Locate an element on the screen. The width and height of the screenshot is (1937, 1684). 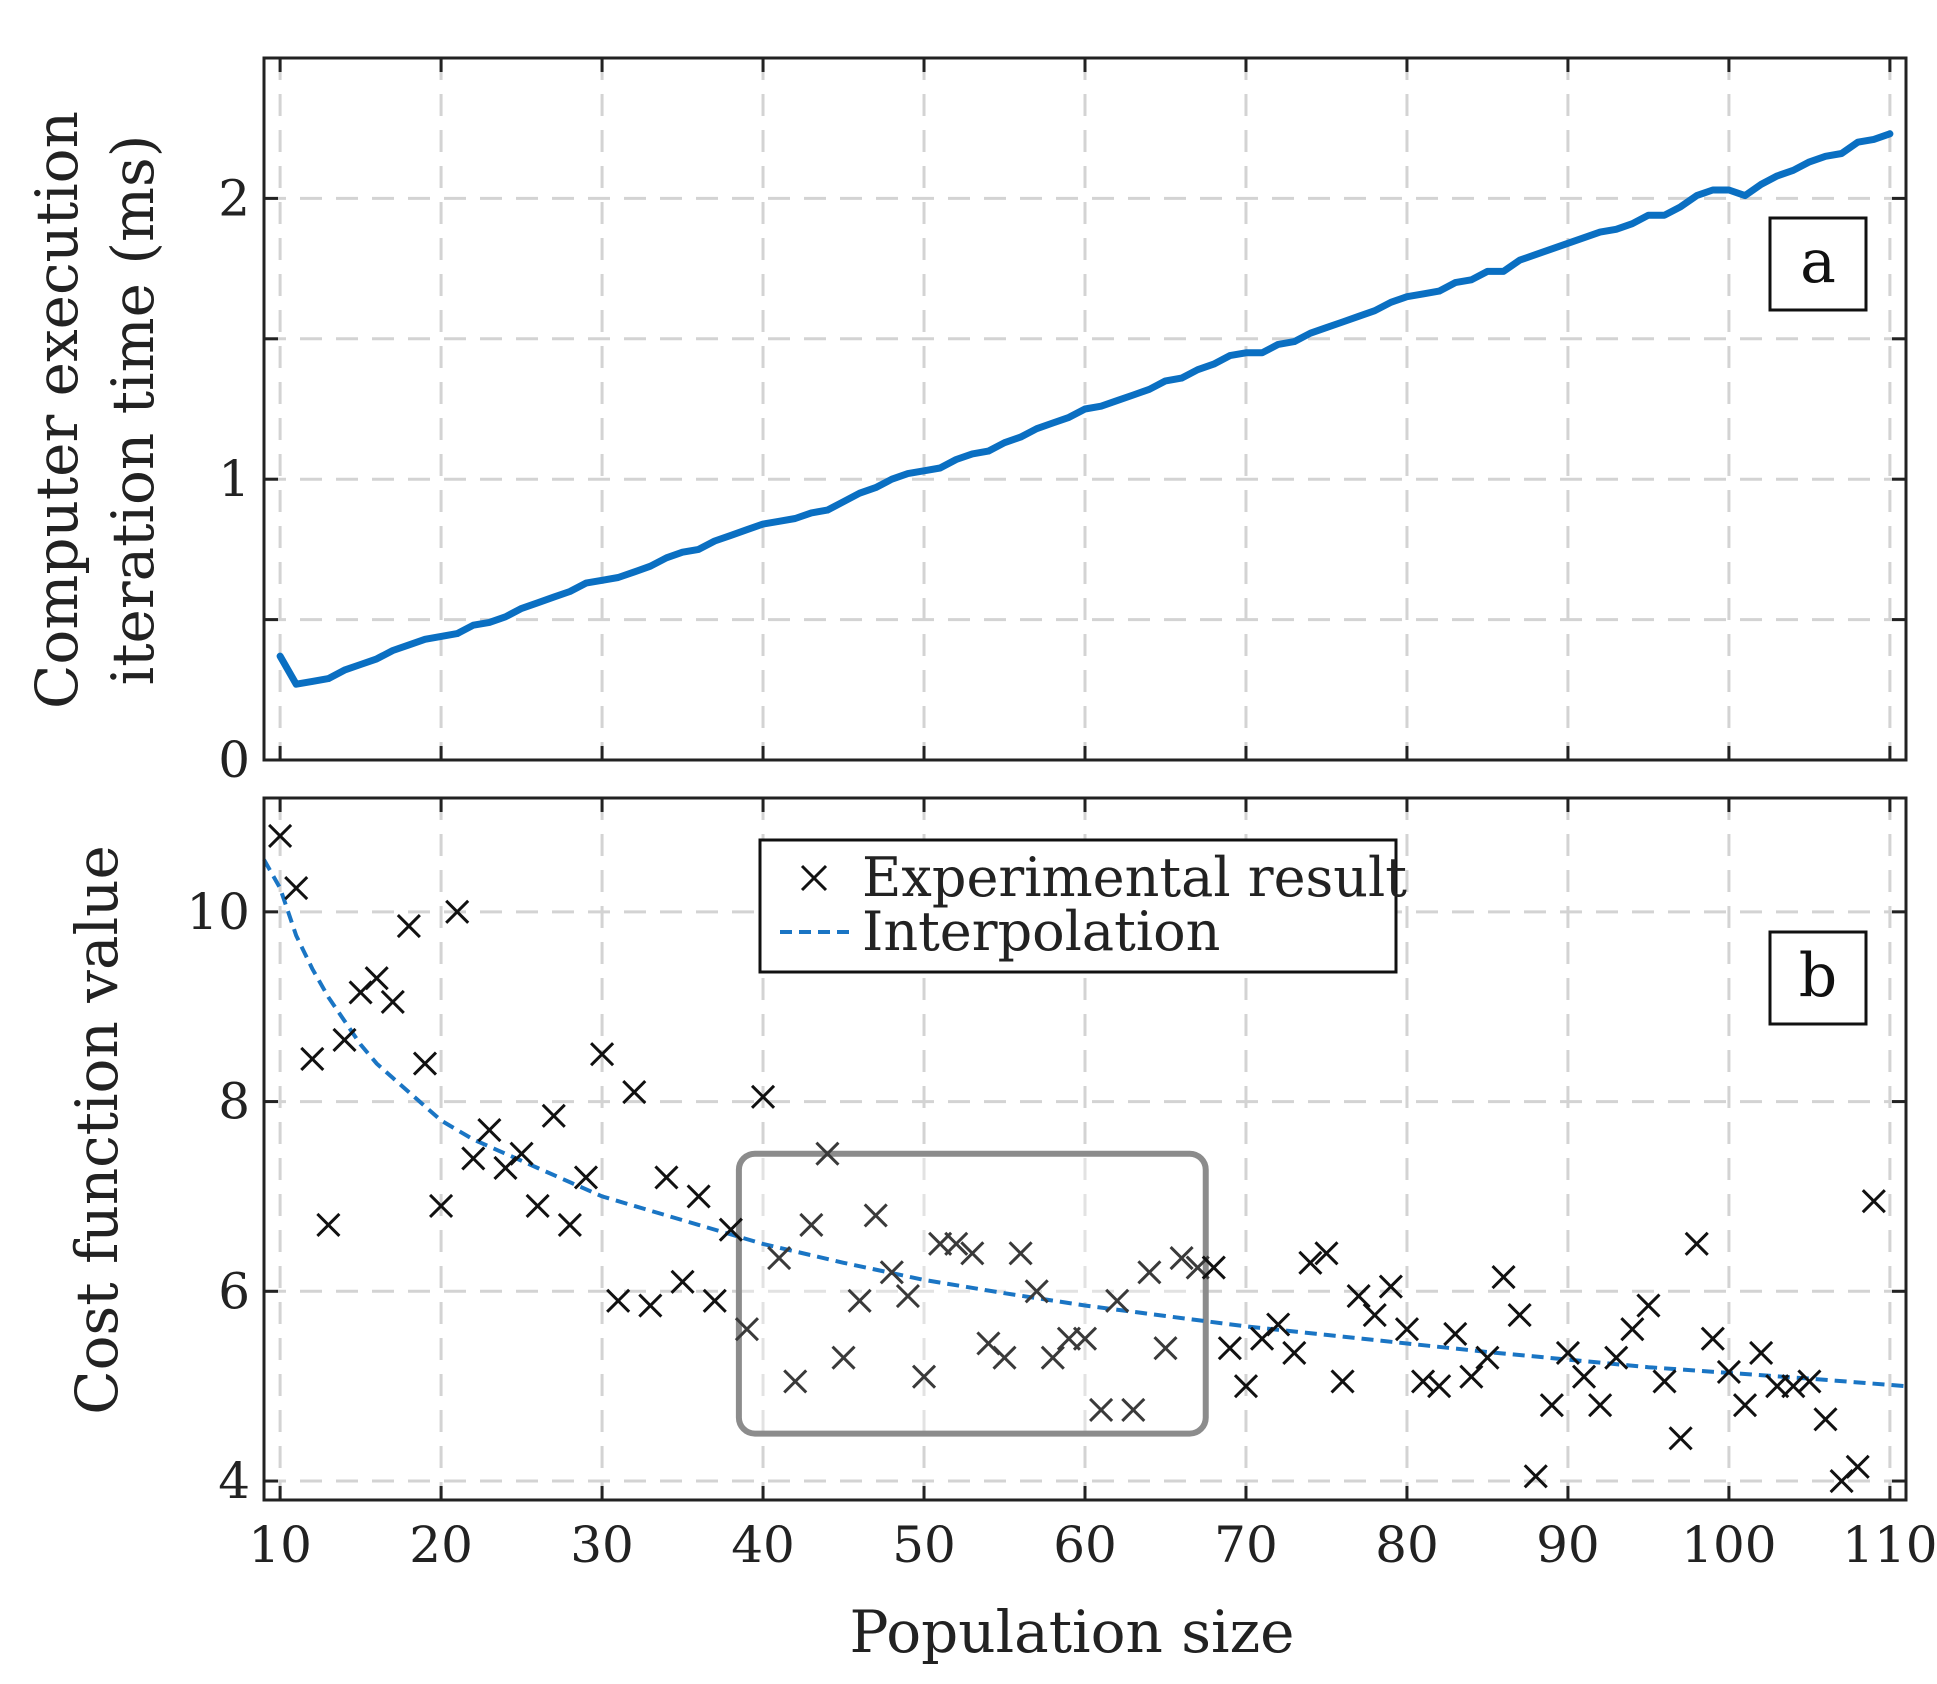
panel-a-ytick-label-1: 1 is located at coordinates (234, 479).